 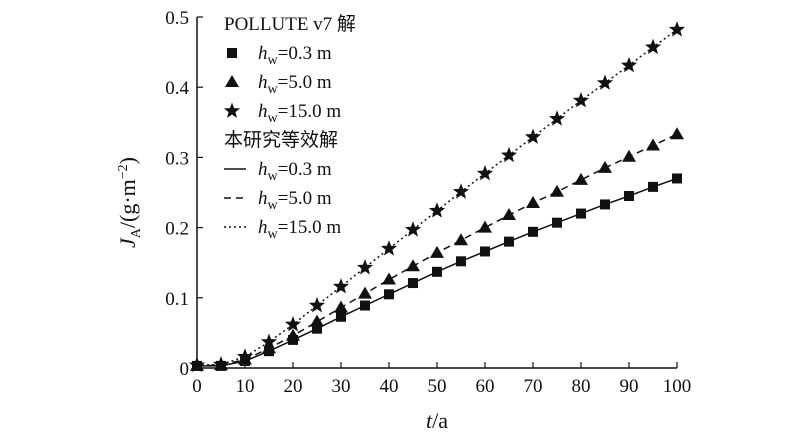 I want to click on y-axis-label: JA/(g·m−2), so click(x=129, y=202).